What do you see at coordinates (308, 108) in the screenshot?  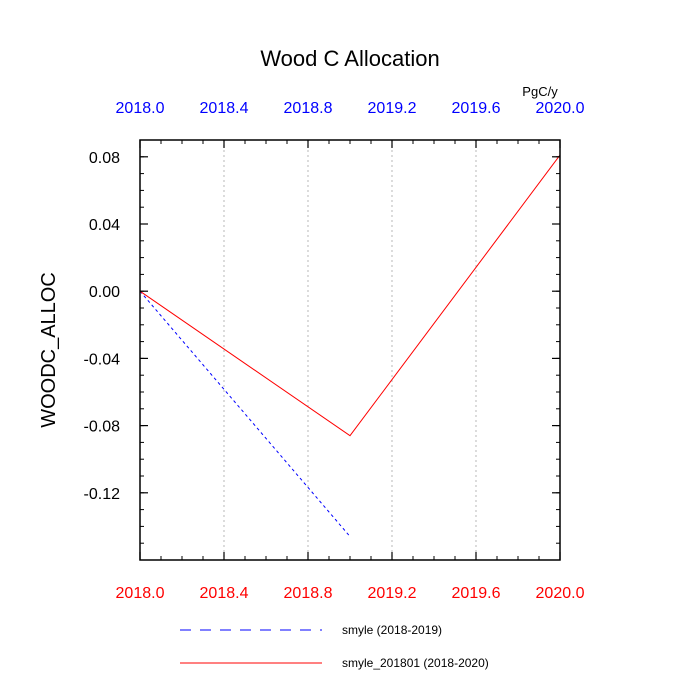 I see `x-tick-label-top: 2018.8` at bounding box center [308, 108].